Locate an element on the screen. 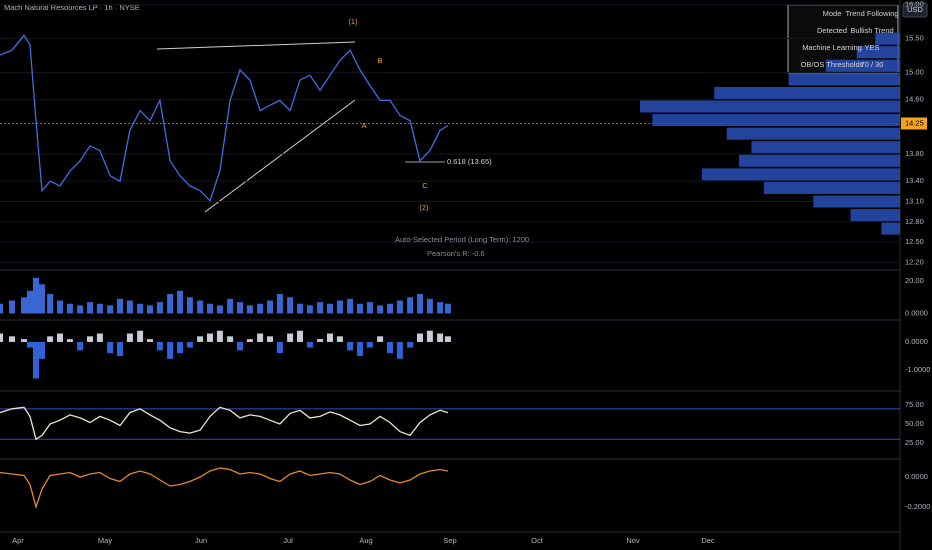 The image size is (932, 550). table-value: 70 / 30 is located at coordinates (872, 64).